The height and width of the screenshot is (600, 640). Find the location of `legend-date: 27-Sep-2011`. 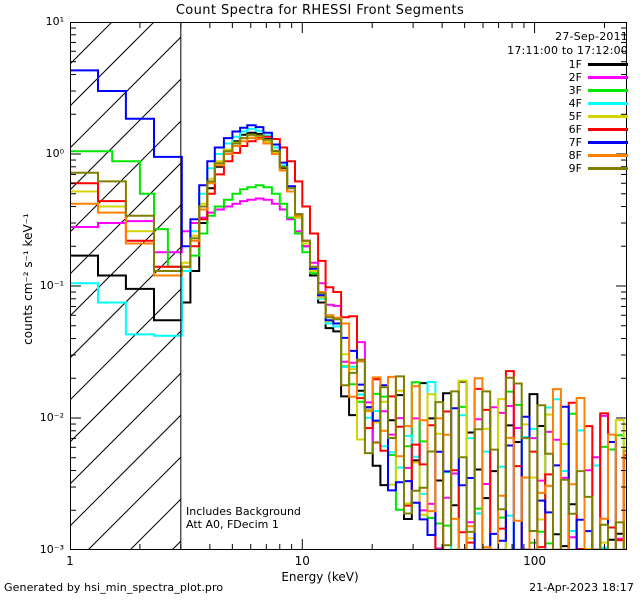

legend-date: 27-Sep-2011 is located at coordinates (591, 36).